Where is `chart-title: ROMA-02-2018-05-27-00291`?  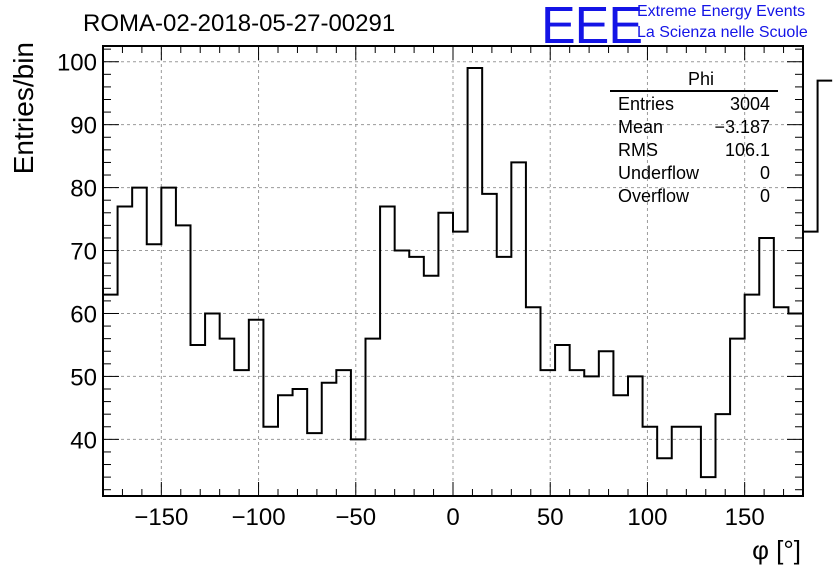 chart-title: ROMA-02-2018-05-27-00291 is located at coordinates (239, 23).